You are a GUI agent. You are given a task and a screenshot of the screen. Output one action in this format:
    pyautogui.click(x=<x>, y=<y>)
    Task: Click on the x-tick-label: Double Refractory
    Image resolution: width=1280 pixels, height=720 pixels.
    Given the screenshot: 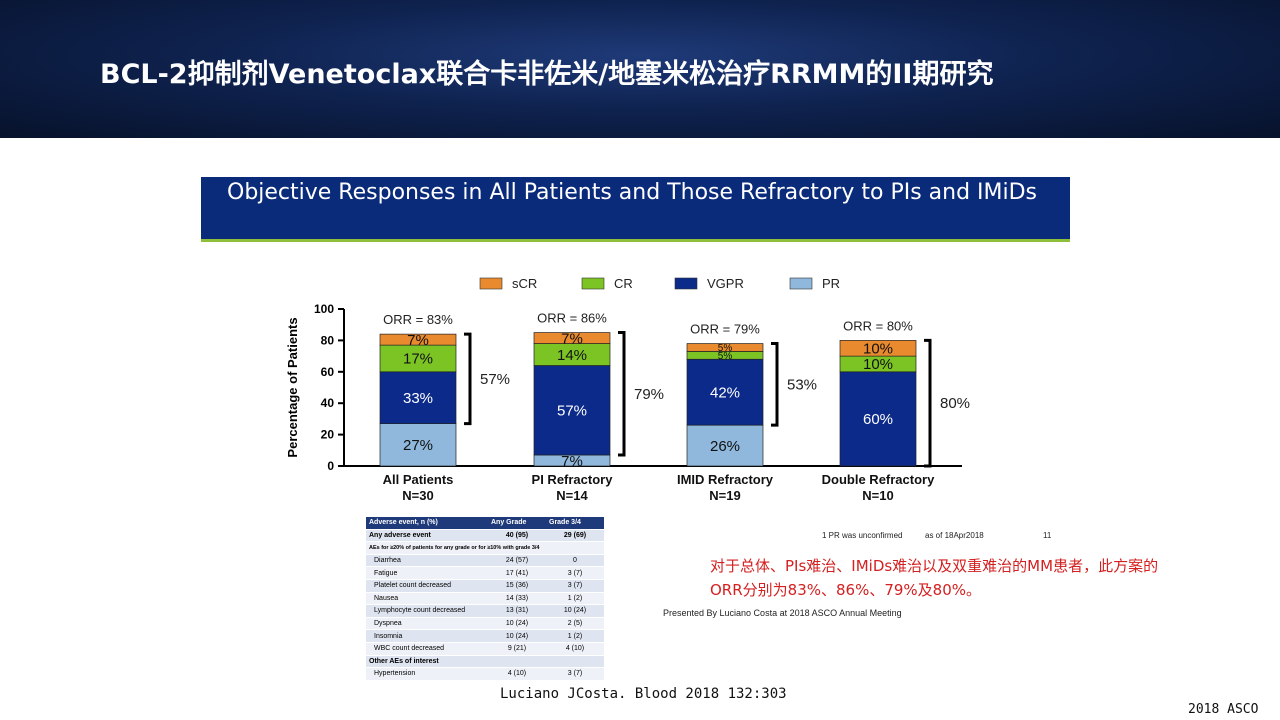 What is the action you would take?
    pyautogui.click(x=878, y=479)
    